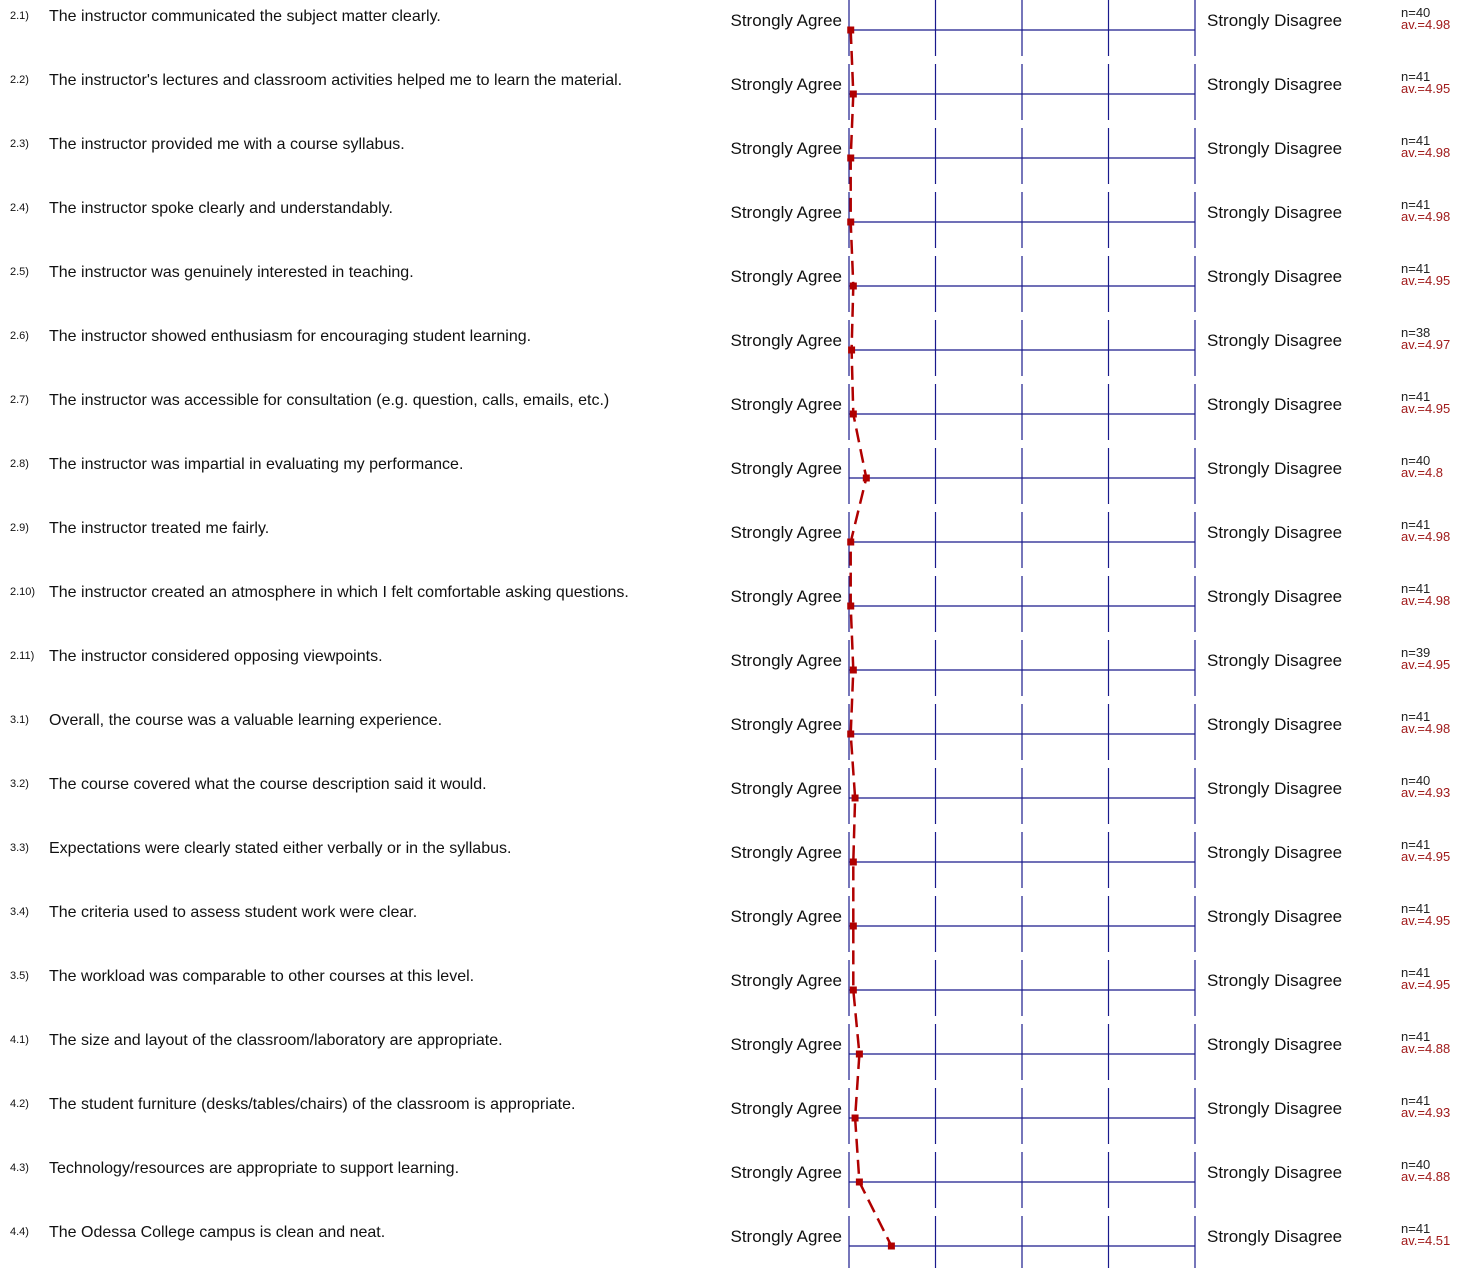  I want to click on item-number: 2.9), so click(19, 528).